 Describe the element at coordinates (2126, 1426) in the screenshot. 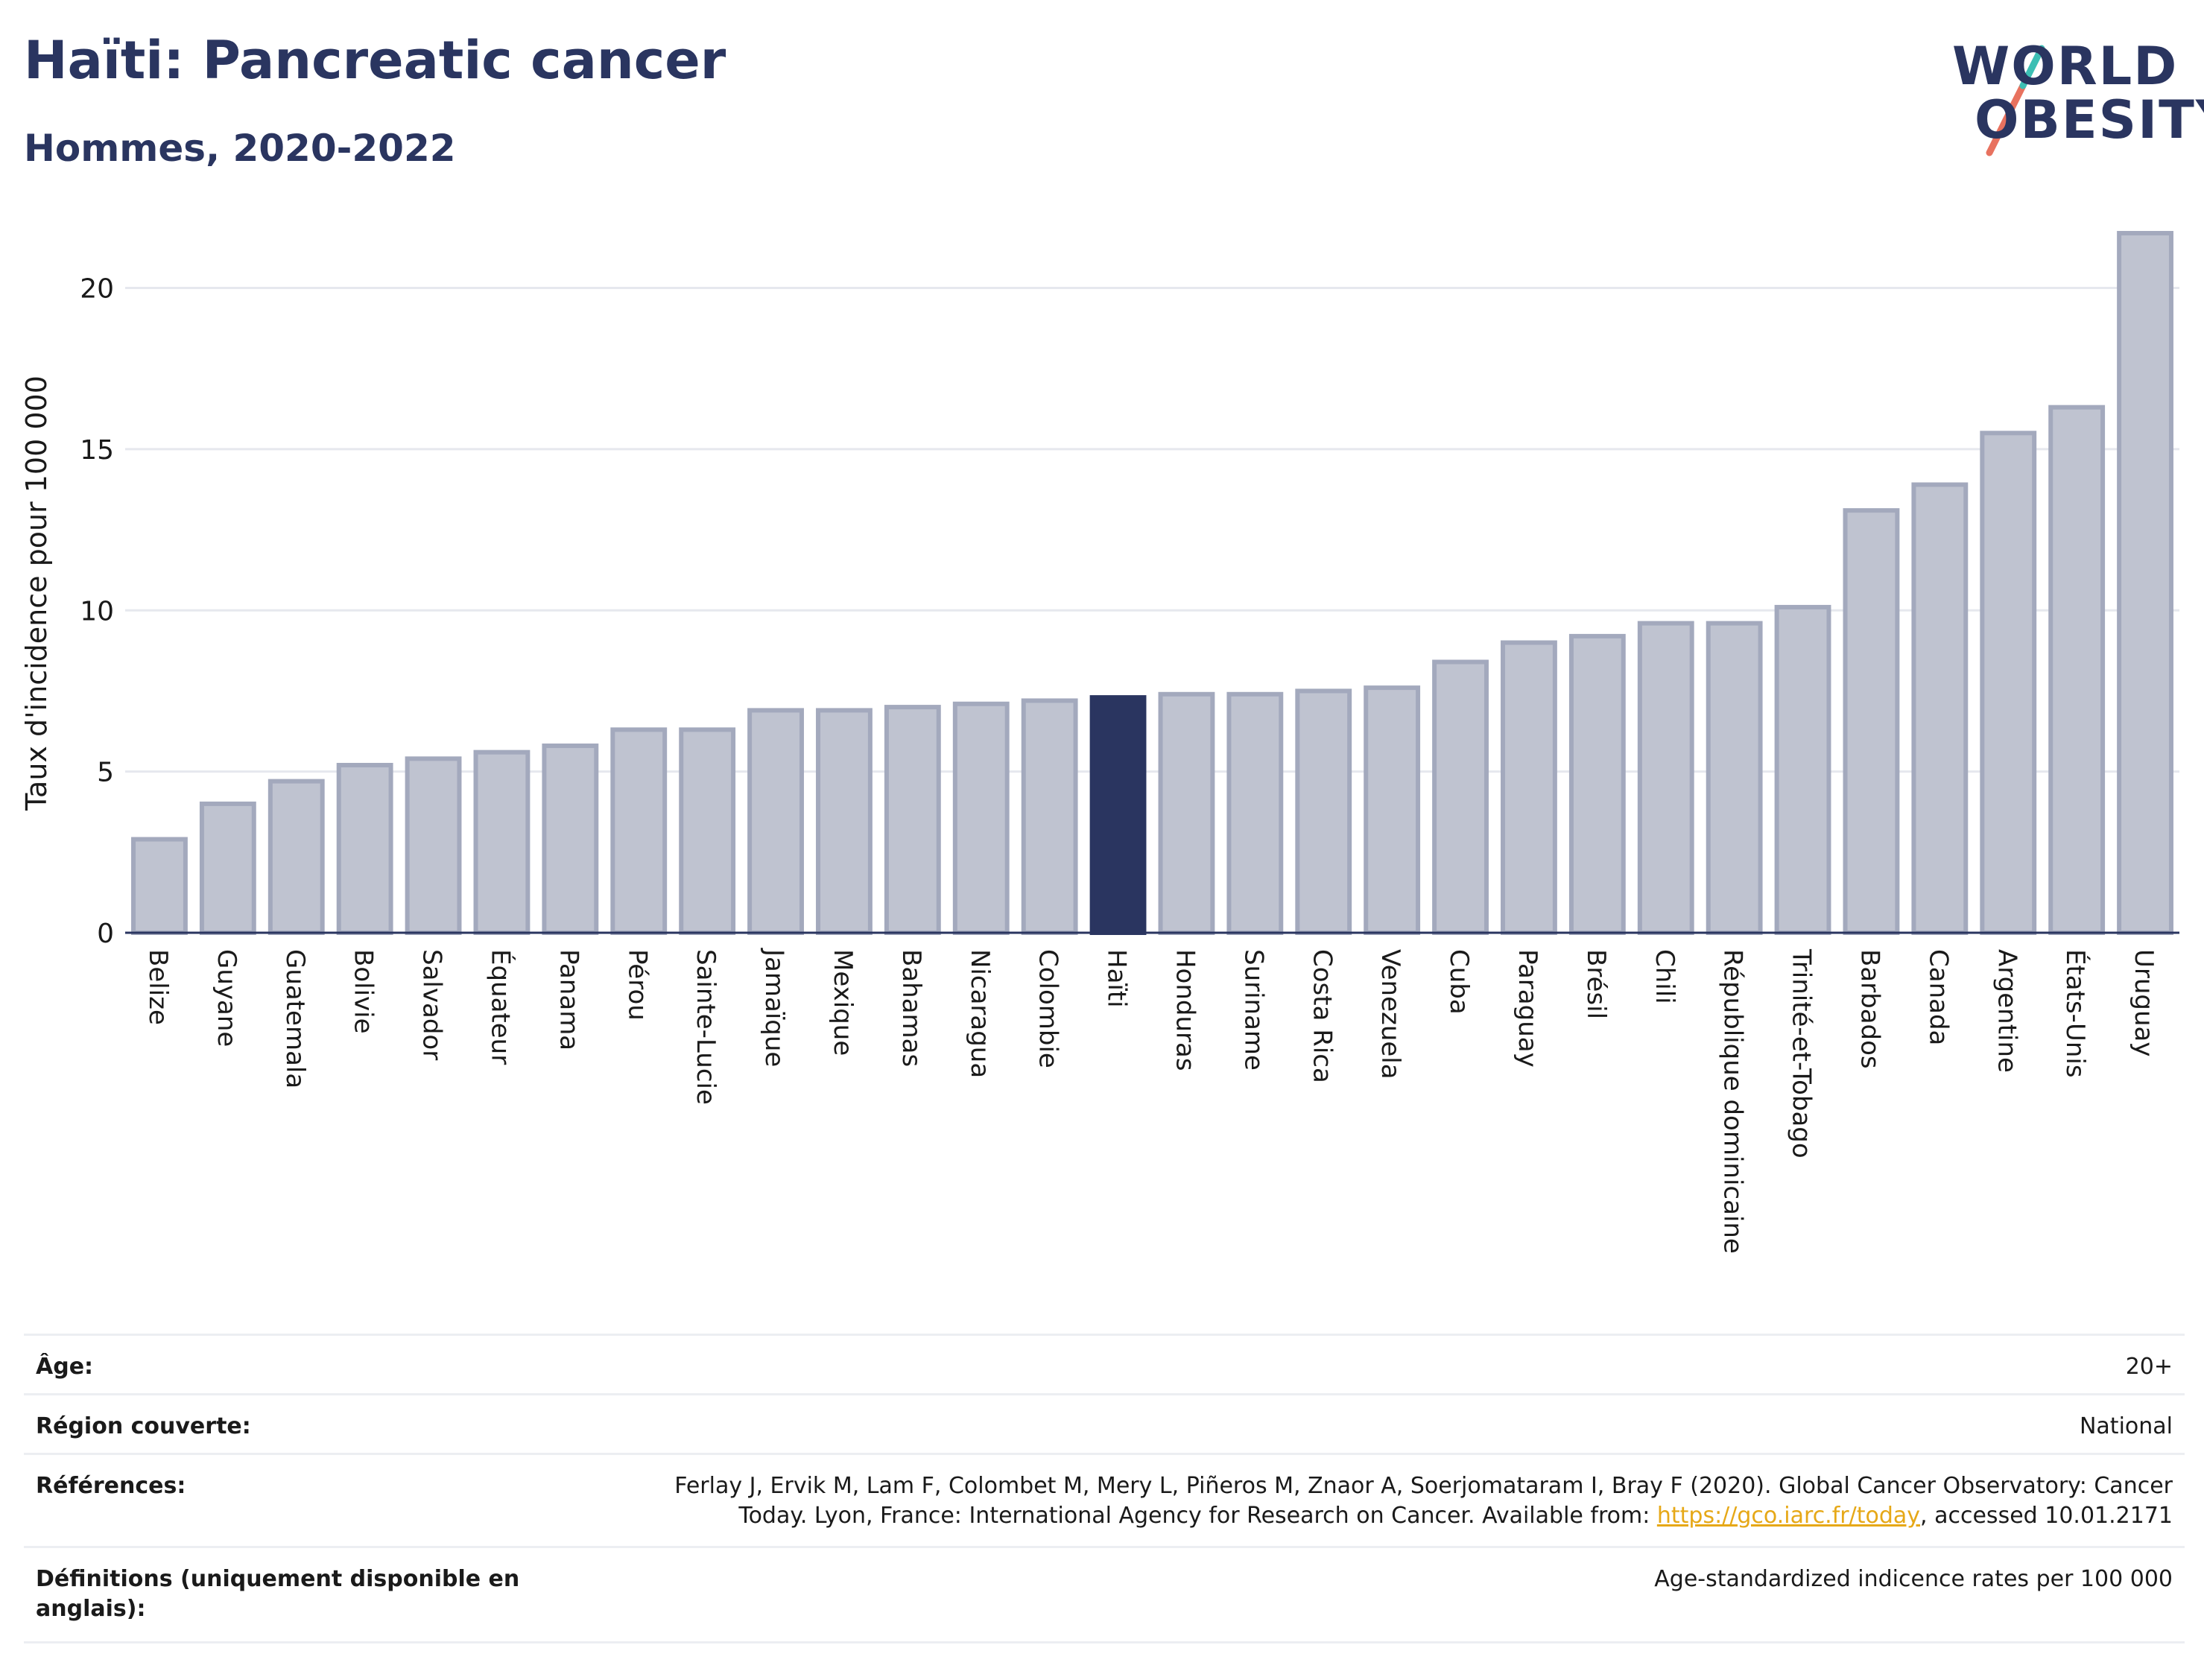

I see `meta-region-value: National` at that location.